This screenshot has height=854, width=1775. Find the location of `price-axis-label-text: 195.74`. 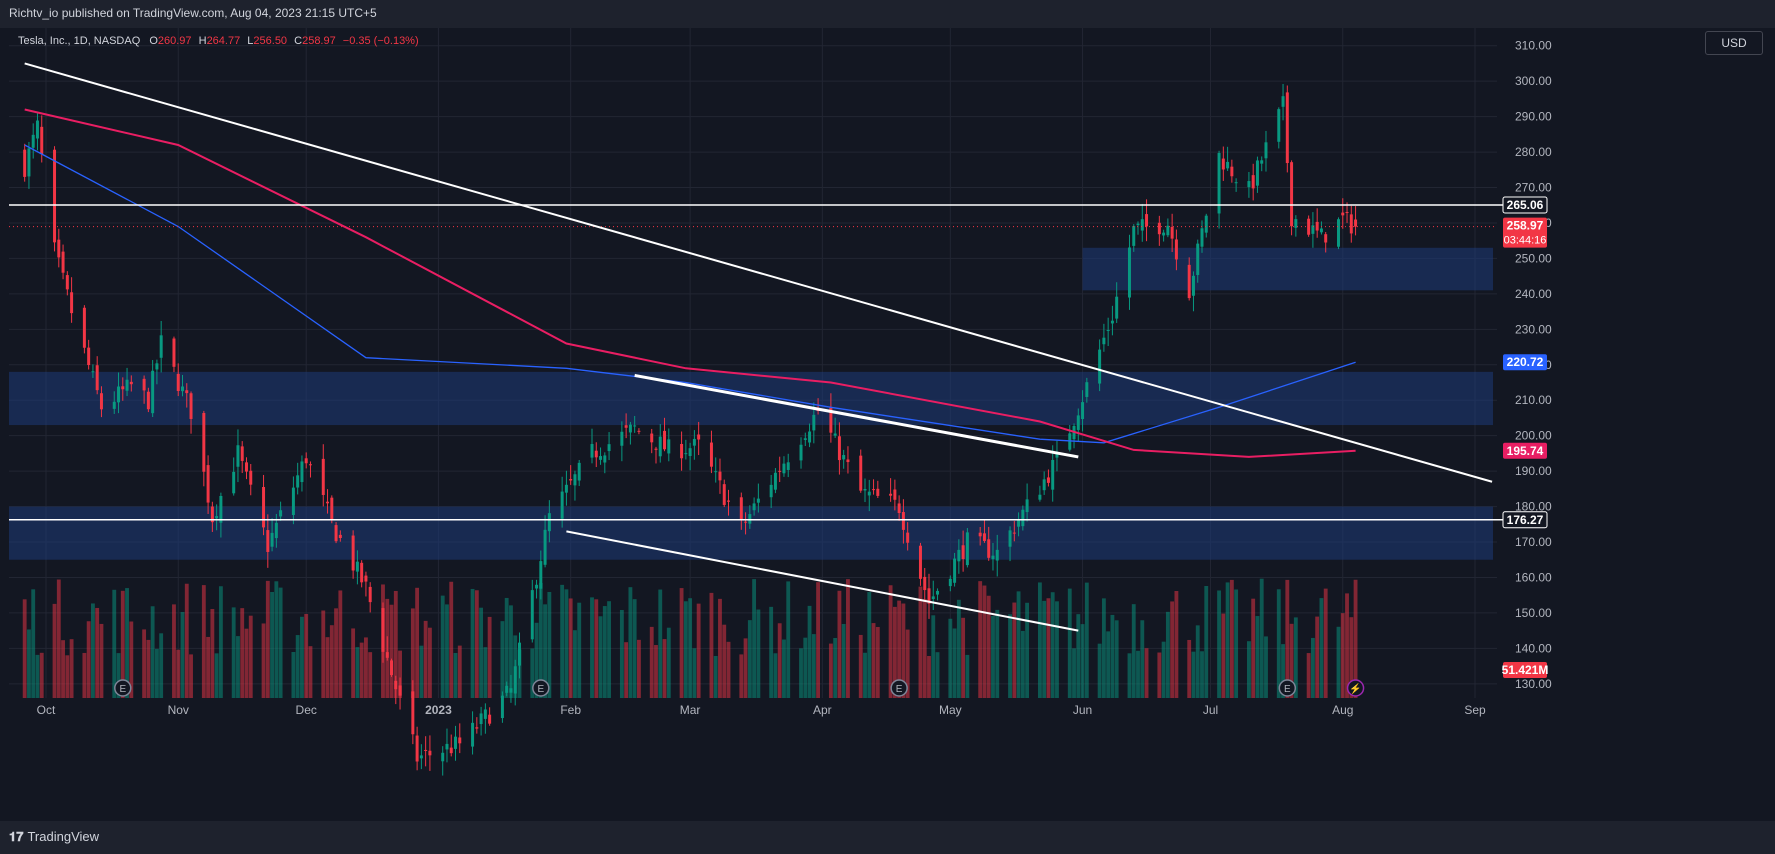

price-axis-label-text: 195.74 is located at coordinates (1525, 451).